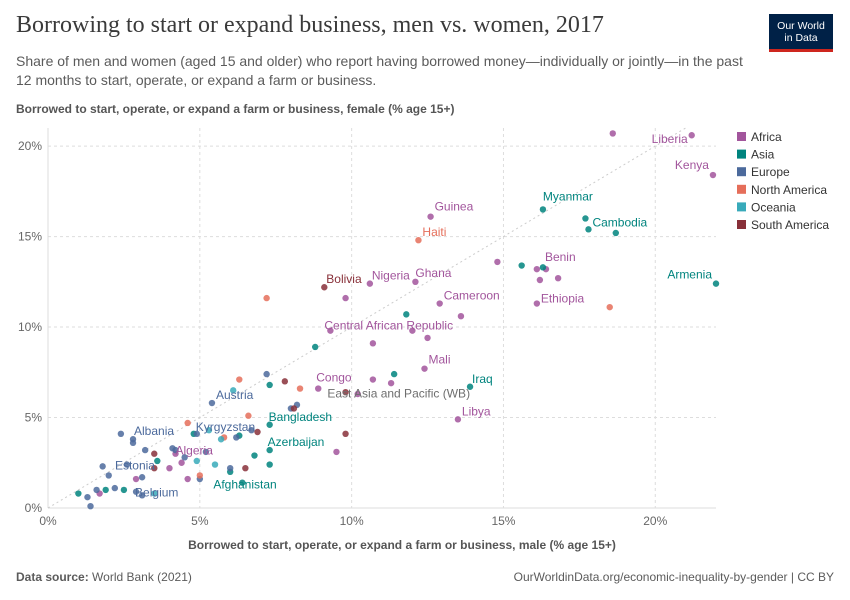 The height and width of the screenshot is (600, 850). Describe the element at coordinates (30, 237) in the screenshot. I see `y-tick-label: 15%` at that location.